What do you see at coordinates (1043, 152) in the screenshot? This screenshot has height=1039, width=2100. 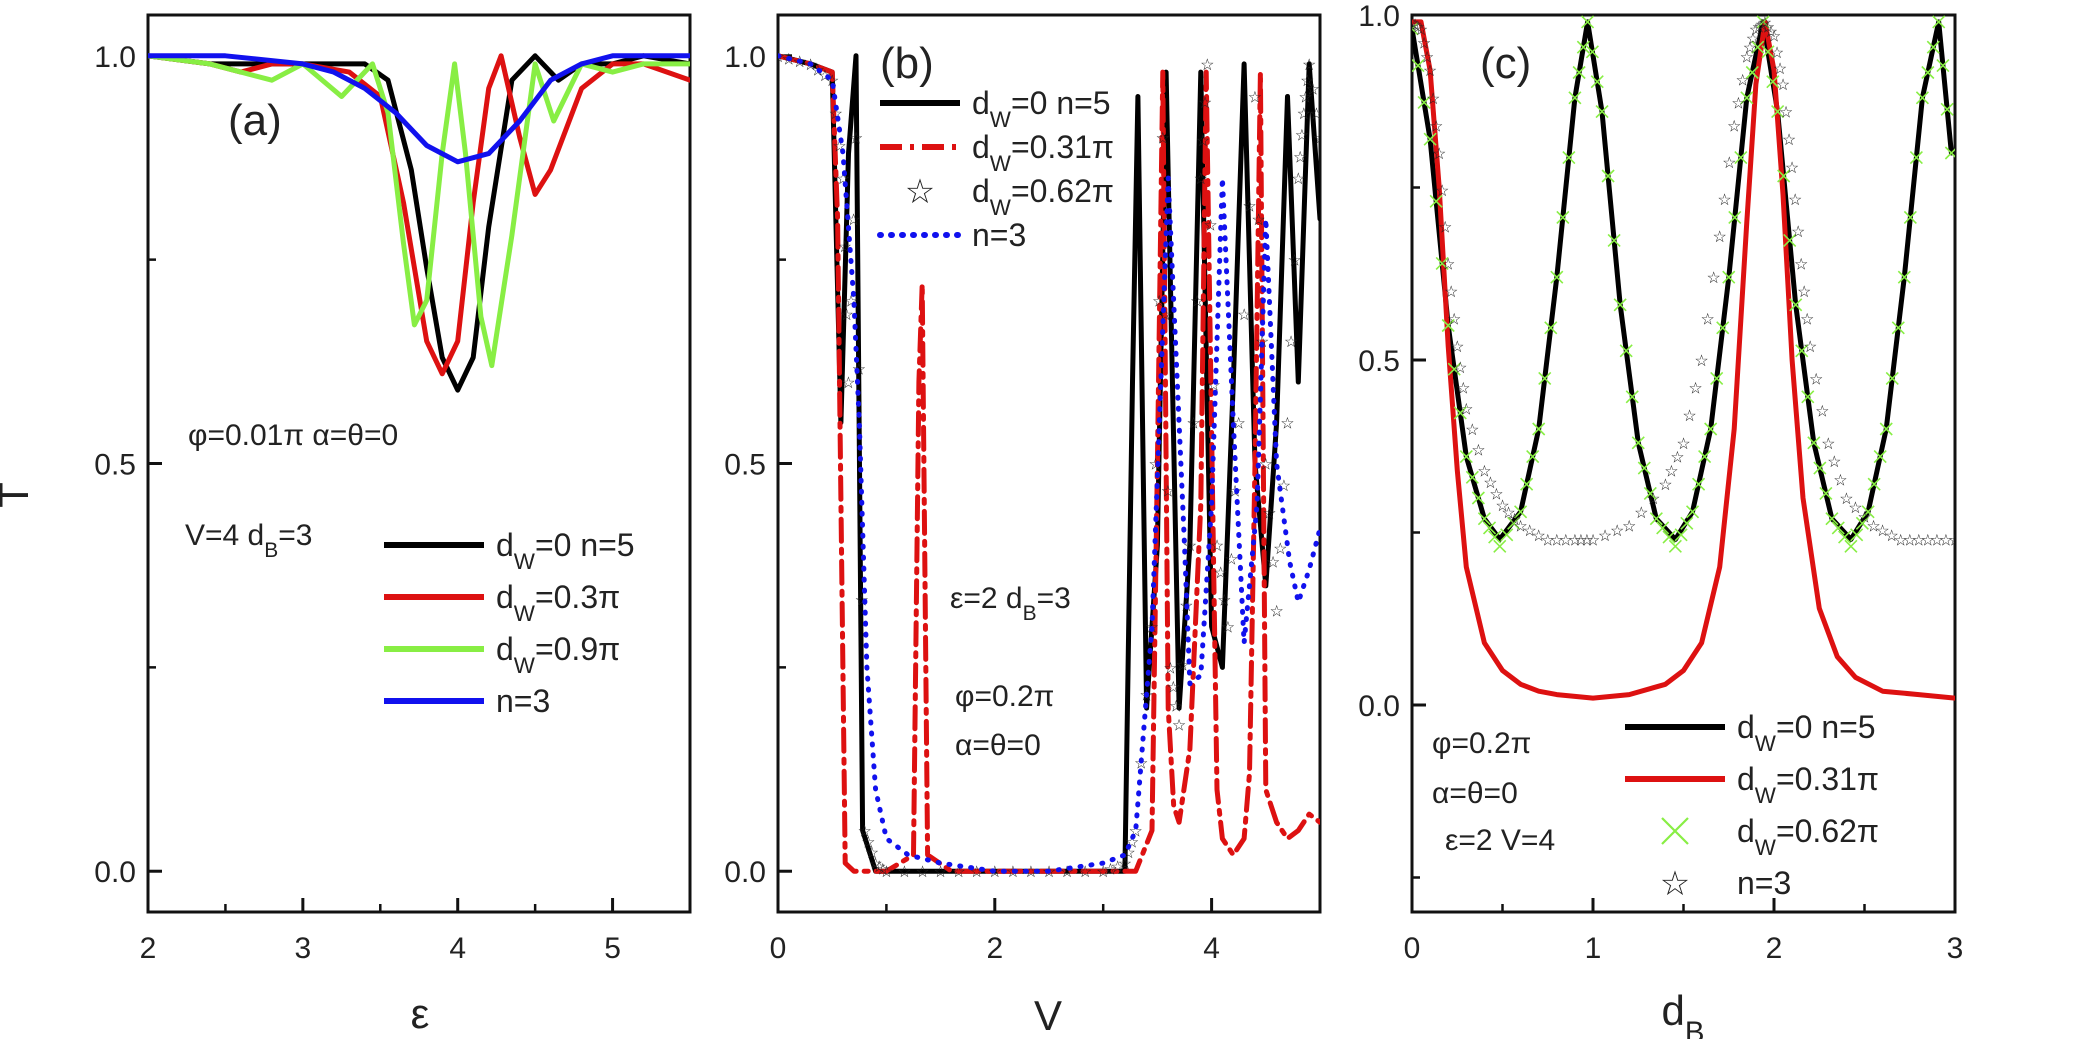 I see `panel-b-legend-item-1-label: dW=0.31π` at bounding box center [1043, 152].